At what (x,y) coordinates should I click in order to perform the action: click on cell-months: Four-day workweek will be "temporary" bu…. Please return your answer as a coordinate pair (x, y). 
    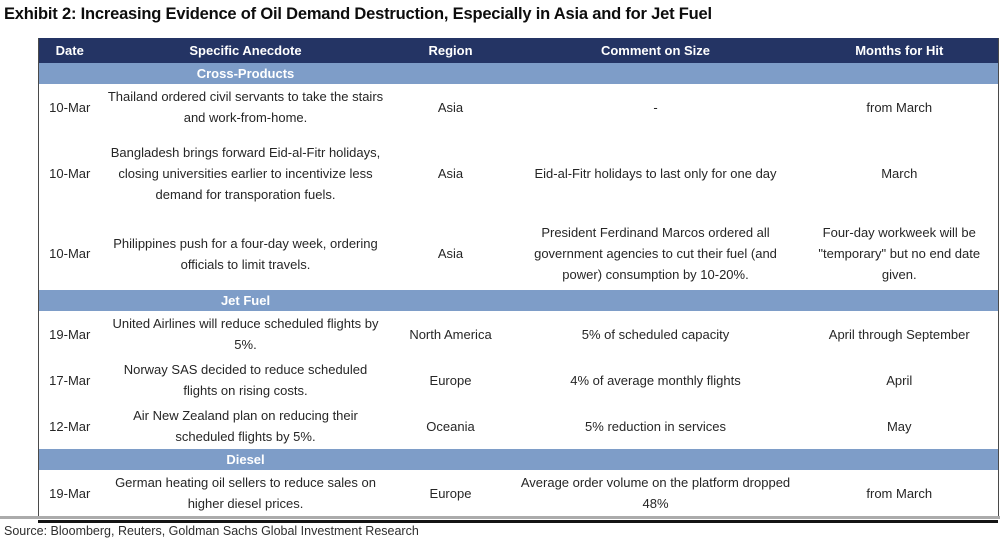
    Looking at the image, I should click on (899, 253).